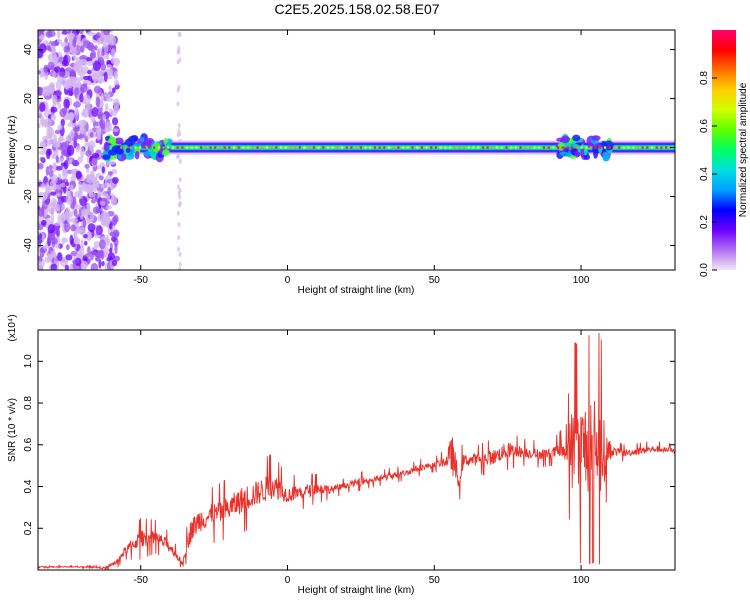 This screenshot has width=750, height=600. What do you see at coordinates (28, 245) in the screenshot?
I see `y-tick-label: -40` at bounding box center [28, 245].